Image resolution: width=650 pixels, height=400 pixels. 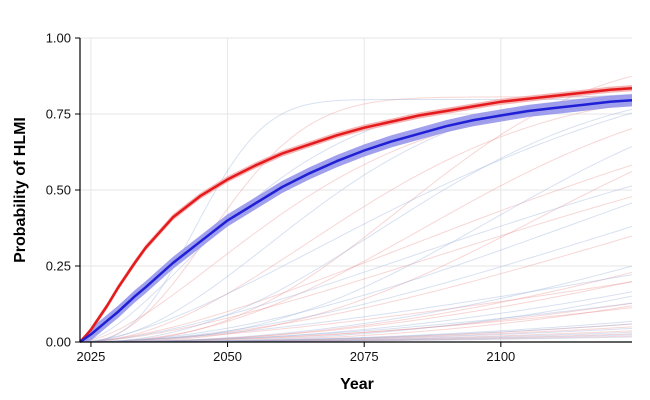 I want to click on x-tick-label: 2100, so click(x=500, y=356).